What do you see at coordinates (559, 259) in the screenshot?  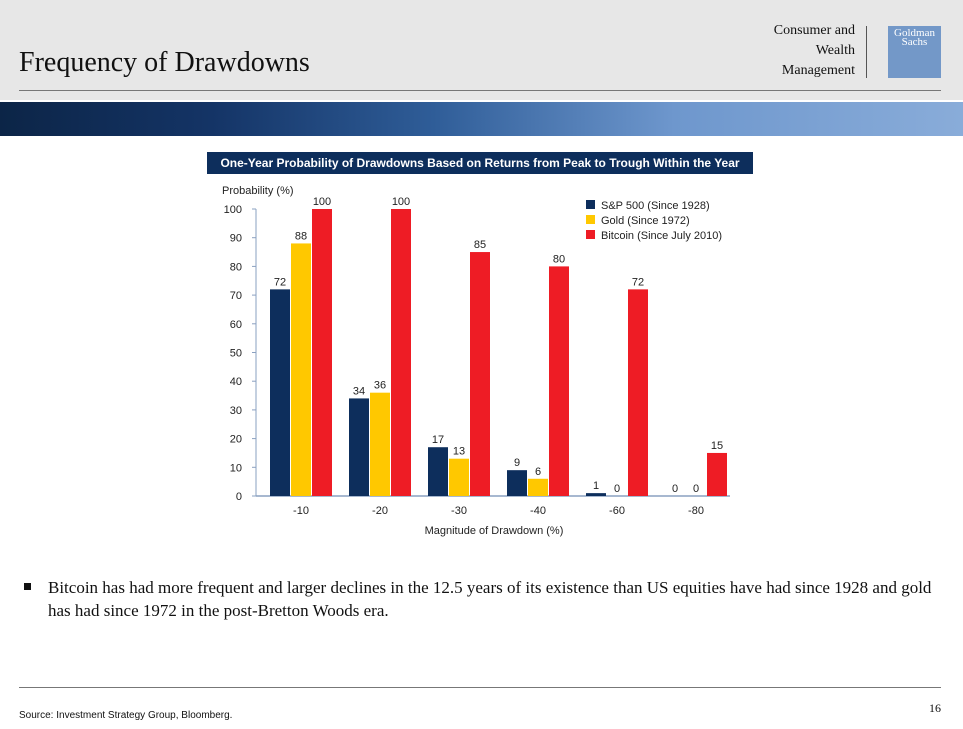 I see `bar-value-label: 80` at bounding box center [559, 259].